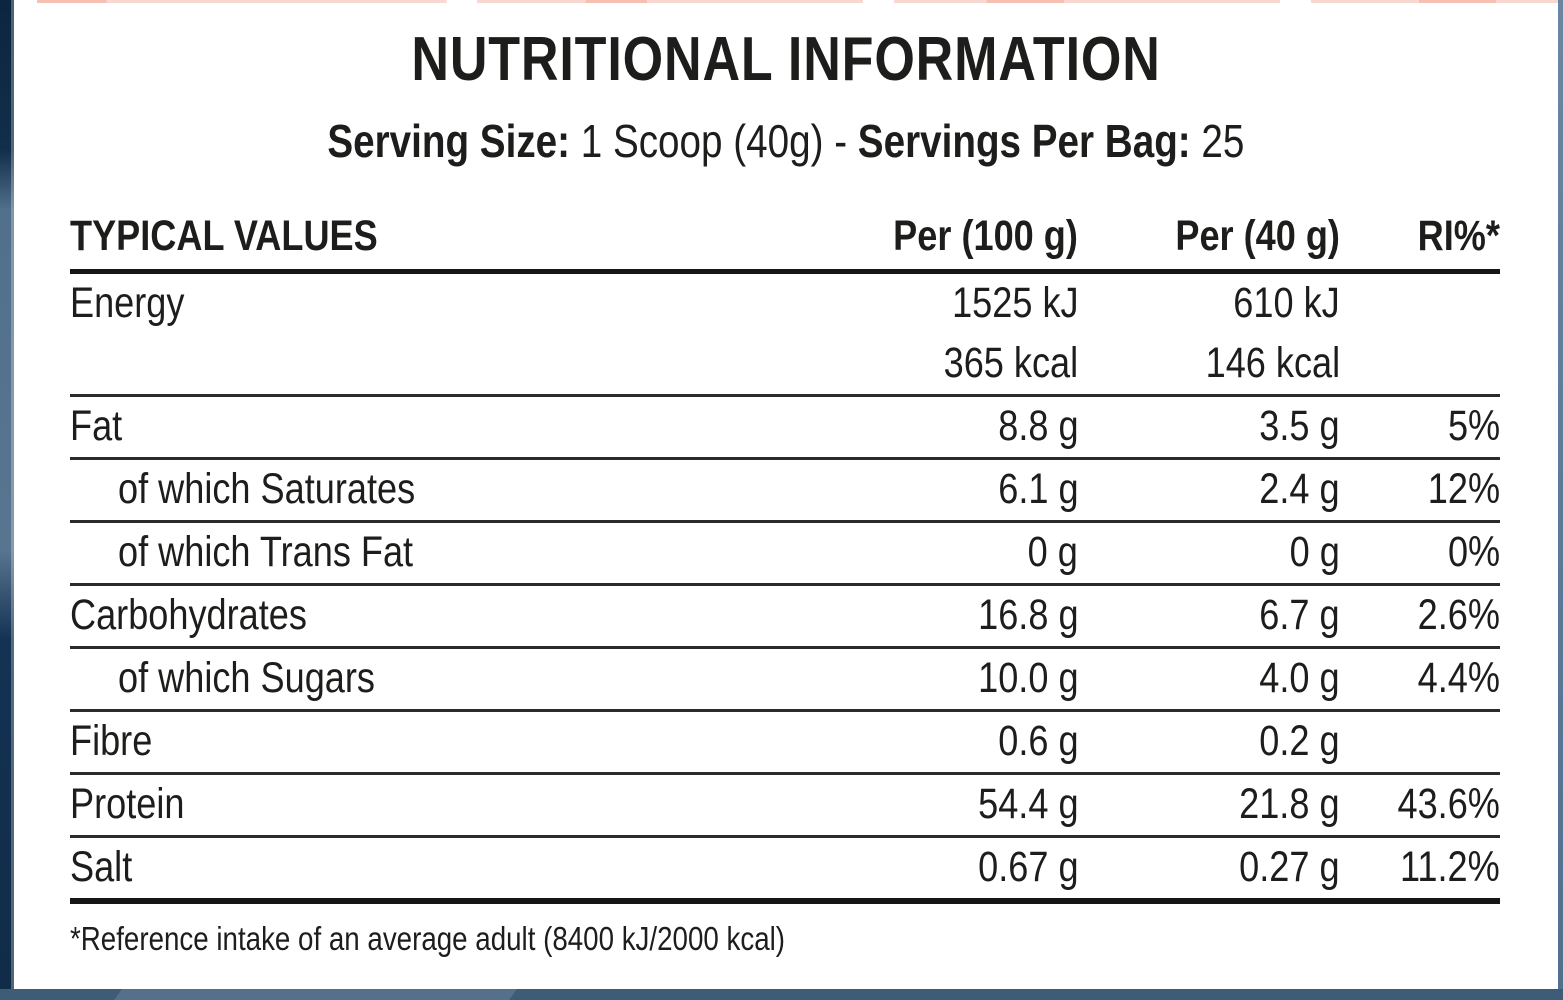 This screenshot has height=1000, width=1563. Describe the element at coordinates (1299, 489) in the screenshot. I see `cell-per-40g: 2.4 g` at that location.